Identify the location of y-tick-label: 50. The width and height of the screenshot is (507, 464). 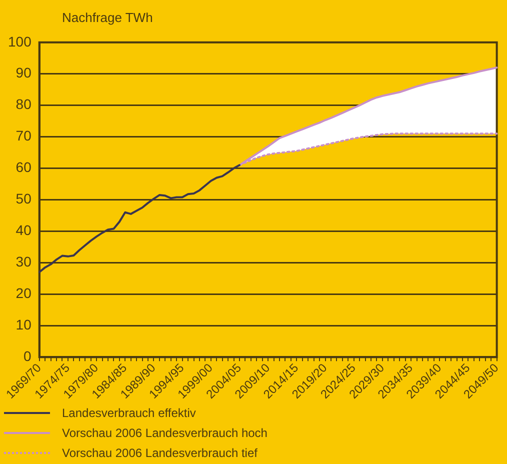
(24, 198).